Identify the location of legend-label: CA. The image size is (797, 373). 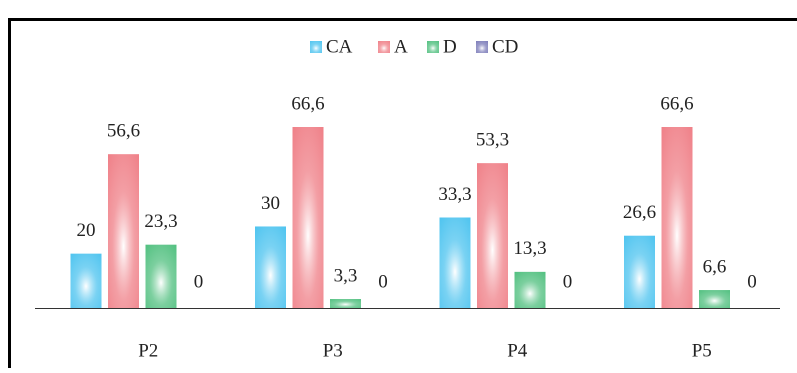
(339, 46).